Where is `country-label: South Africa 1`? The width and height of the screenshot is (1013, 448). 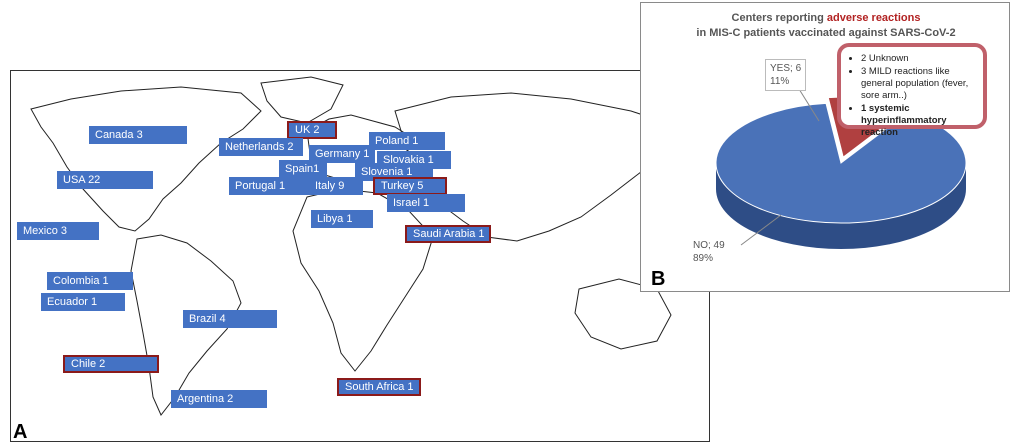
country-label: South Africa 1 is located at coordinates (379, 387).